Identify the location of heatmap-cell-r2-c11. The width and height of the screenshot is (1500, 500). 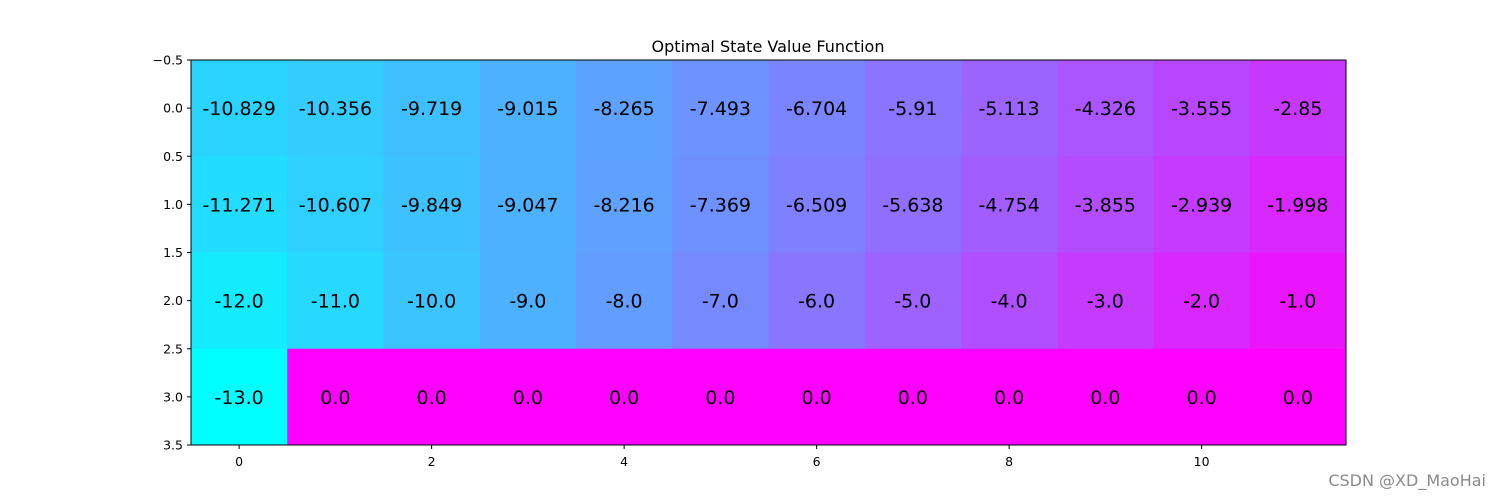
(1298, 301).